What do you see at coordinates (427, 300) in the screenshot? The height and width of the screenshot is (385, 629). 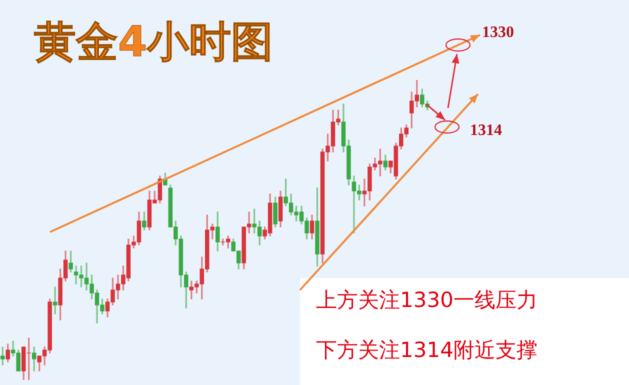 I see `annotation: 上方关注1330一线压力` at bounding box center [427, 300].